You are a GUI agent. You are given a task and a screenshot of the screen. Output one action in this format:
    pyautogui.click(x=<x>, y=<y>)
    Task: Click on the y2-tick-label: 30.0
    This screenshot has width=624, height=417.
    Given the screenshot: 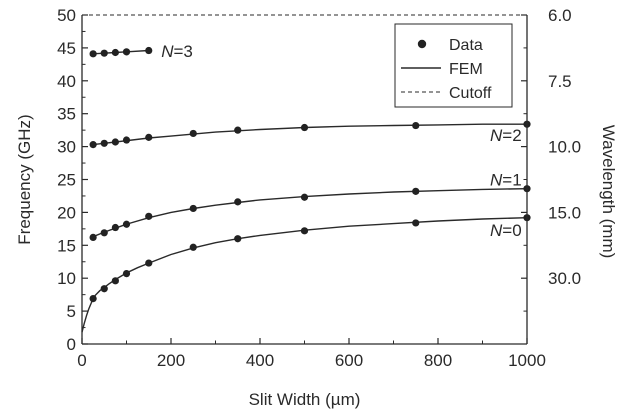 What is the action you would take?
    pyautogui.click(x=564, y=278)
    